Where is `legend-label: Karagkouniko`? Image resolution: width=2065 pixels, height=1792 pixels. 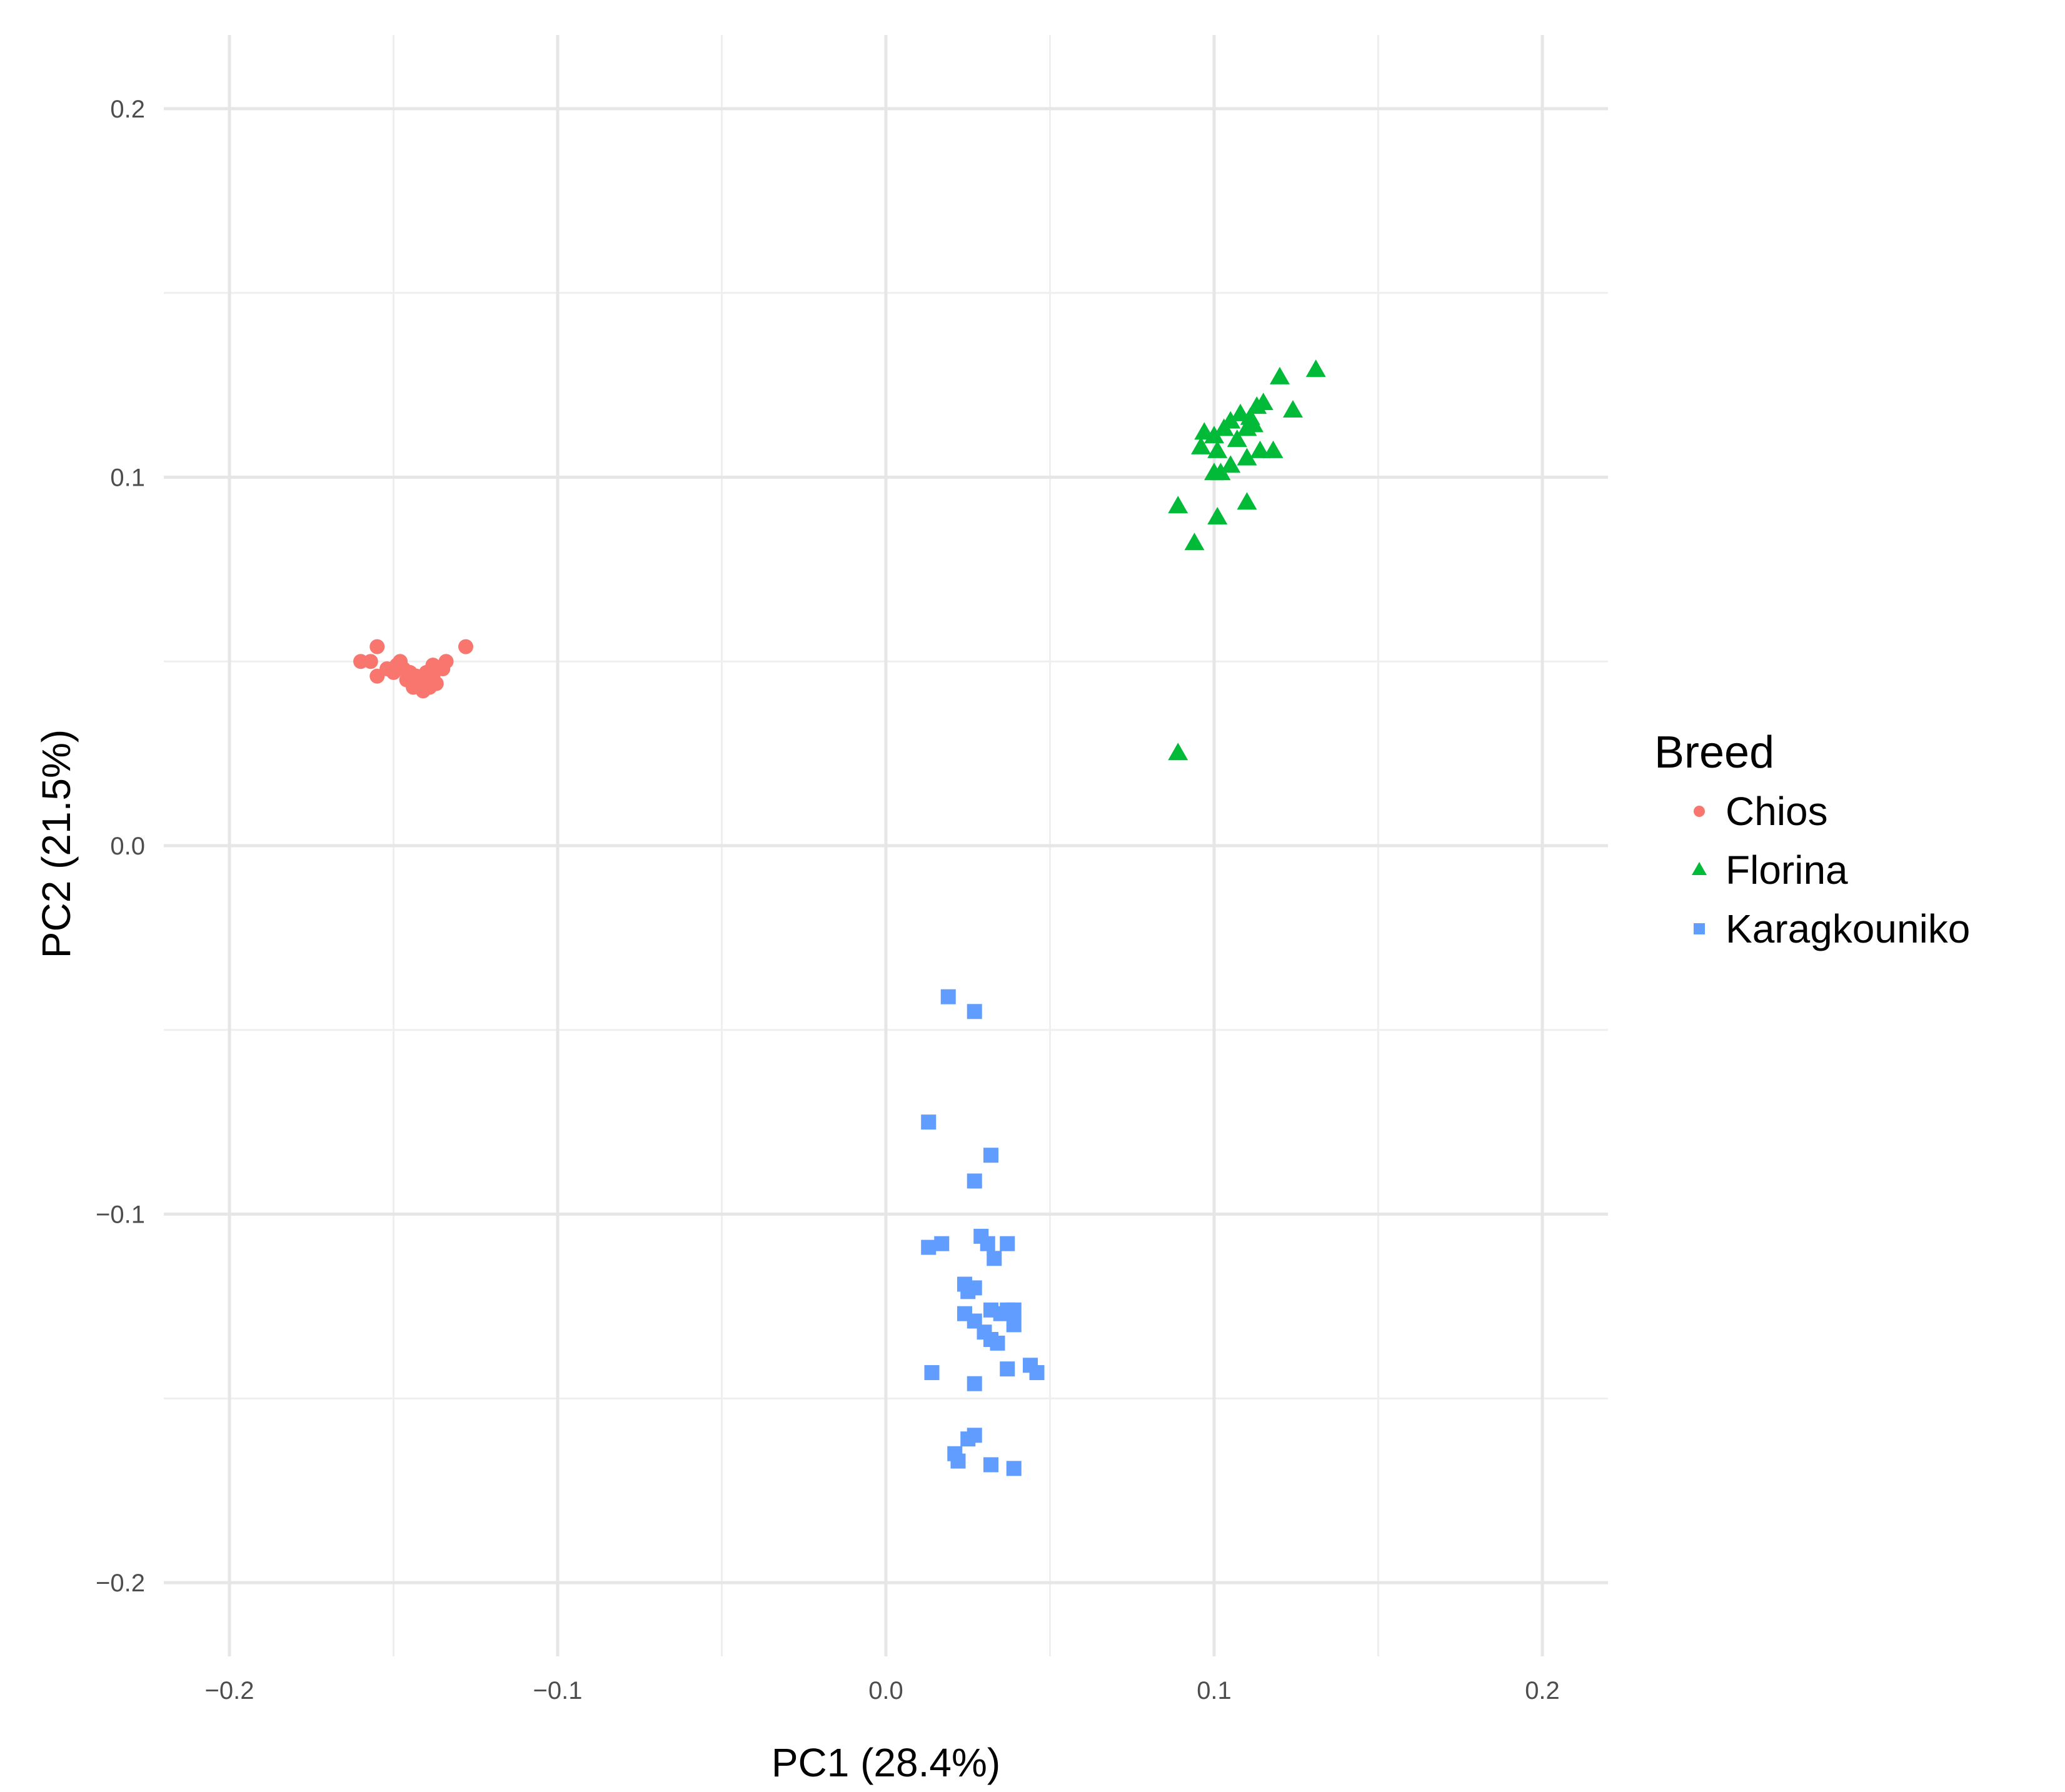 legend-label: Karagkouniko is located at coordinates (1848, 928).